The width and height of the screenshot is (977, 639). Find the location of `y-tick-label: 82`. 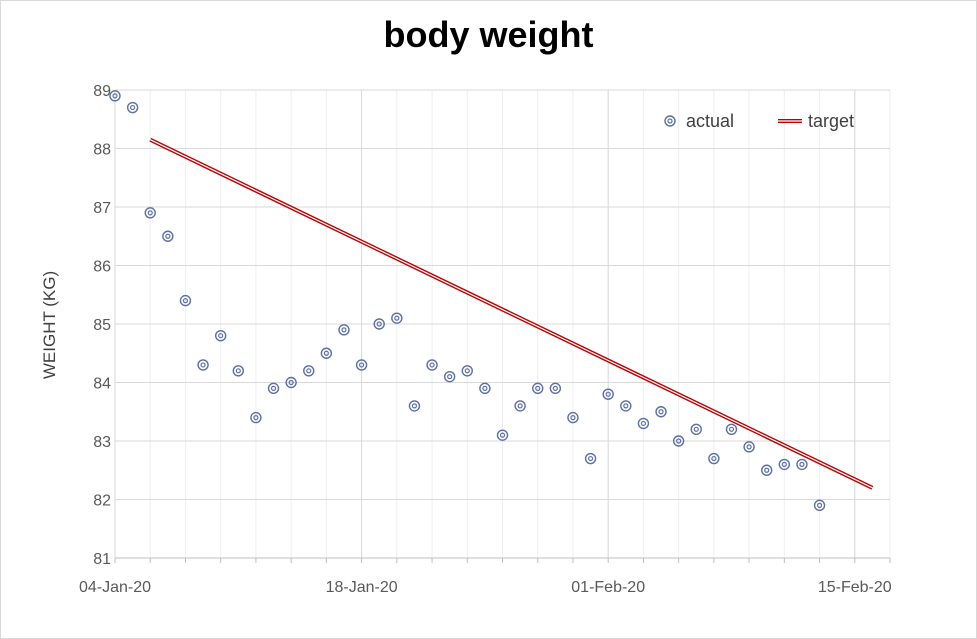

y-tick-label: 82 is located at coordinates (102, 501).